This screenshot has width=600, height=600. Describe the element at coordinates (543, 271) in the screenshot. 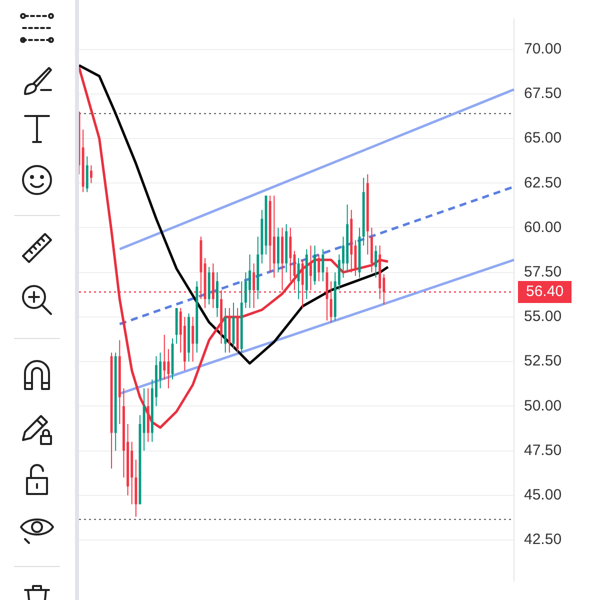

I see `y-tick-label: 57.50` at that location.